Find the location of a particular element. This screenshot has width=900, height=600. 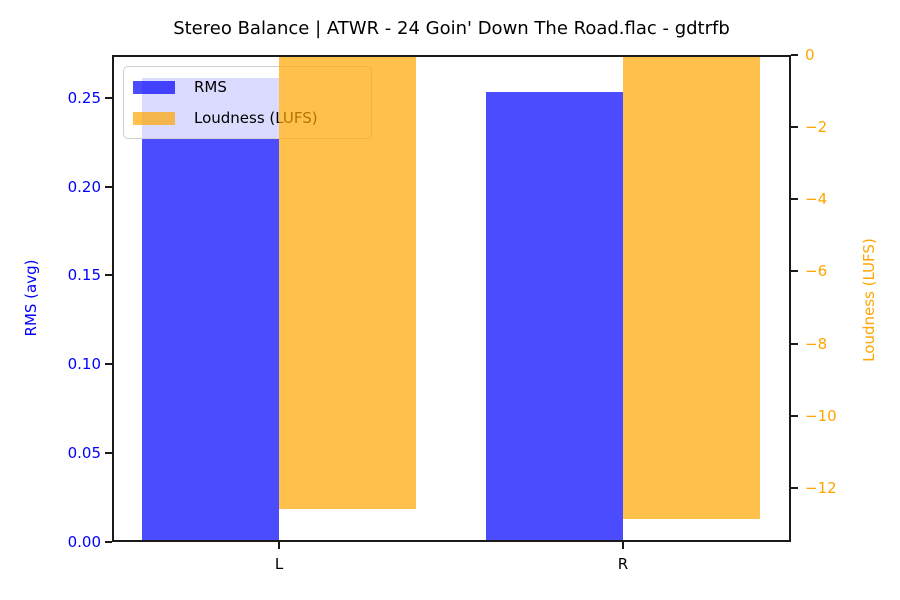

left-y-tick-label: 0.05 is located at coordinates (84, 453).